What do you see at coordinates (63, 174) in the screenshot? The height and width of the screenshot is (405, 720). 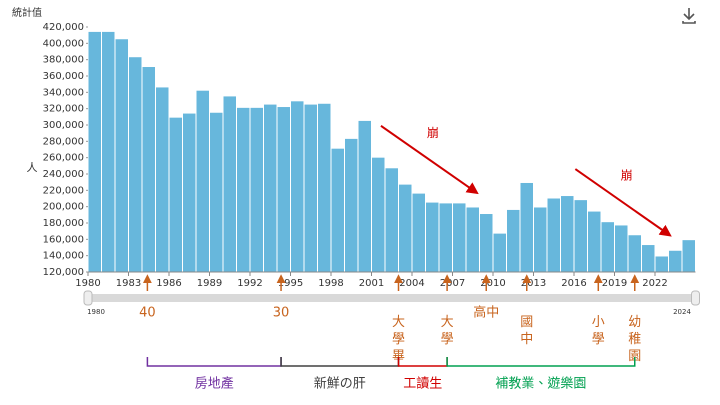 I see `y-tick-label: 240,000` at bounding box center [63, 174].